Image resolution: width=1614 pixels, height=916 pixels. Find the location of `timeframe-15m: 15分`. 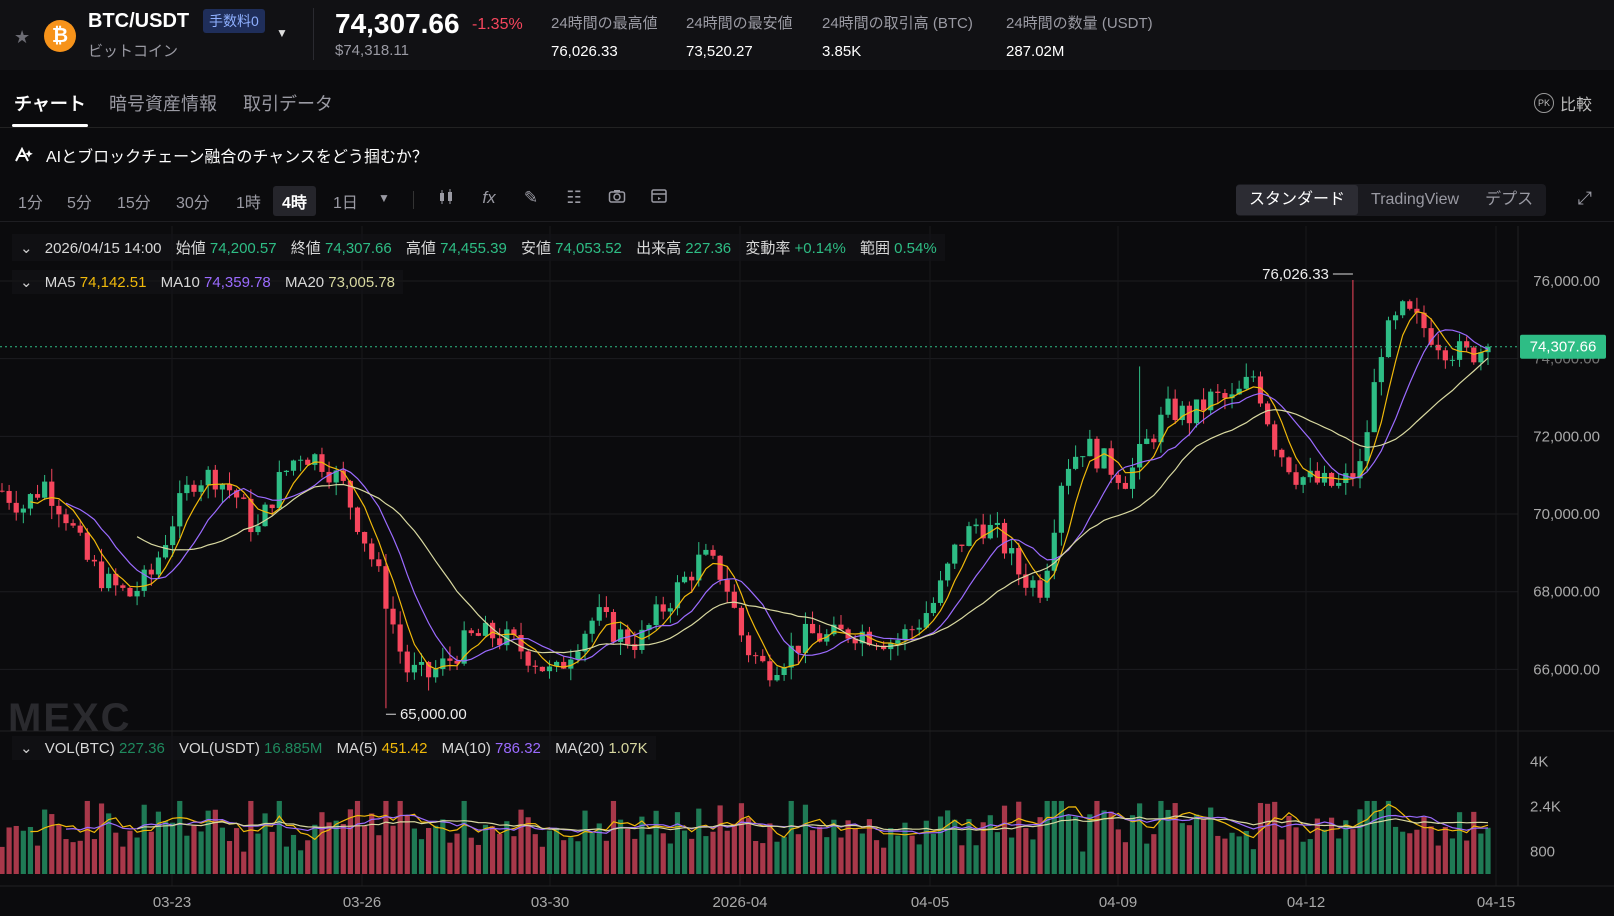

timeframe-15m: 15分 is located at coordinates (134, 203).